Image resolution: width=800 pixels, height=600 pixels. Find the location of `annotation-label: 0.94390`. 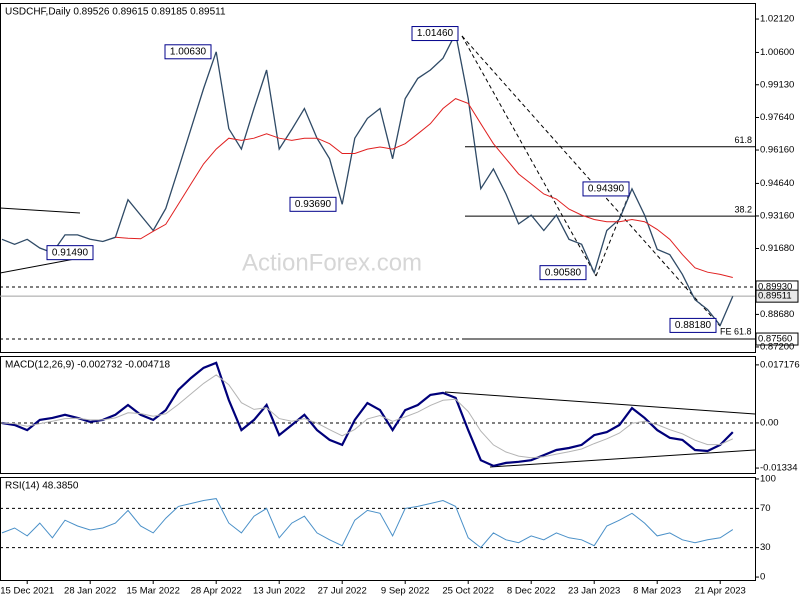

annotation-label: 0.94390 is located at coordinates (606, 189).